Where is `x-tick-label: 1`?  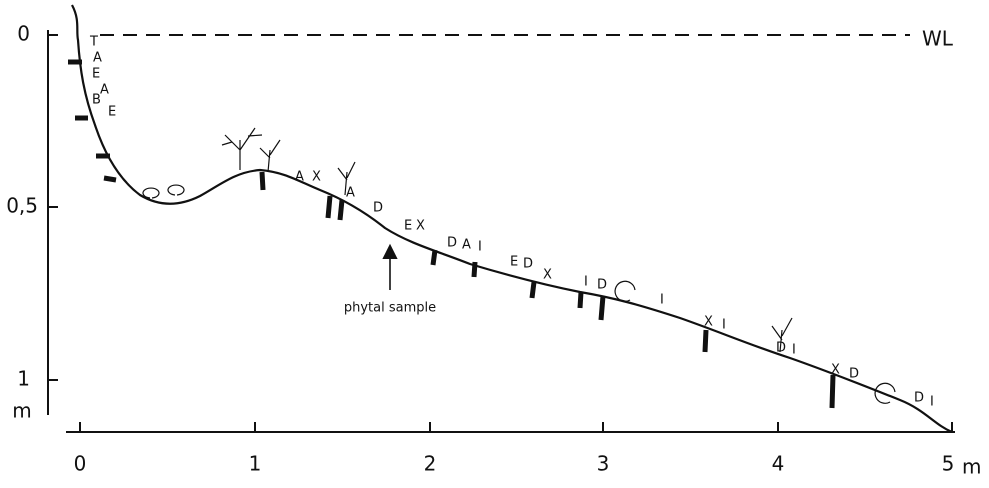 x-tick-label: 1 is located at coordinates (255, 464).